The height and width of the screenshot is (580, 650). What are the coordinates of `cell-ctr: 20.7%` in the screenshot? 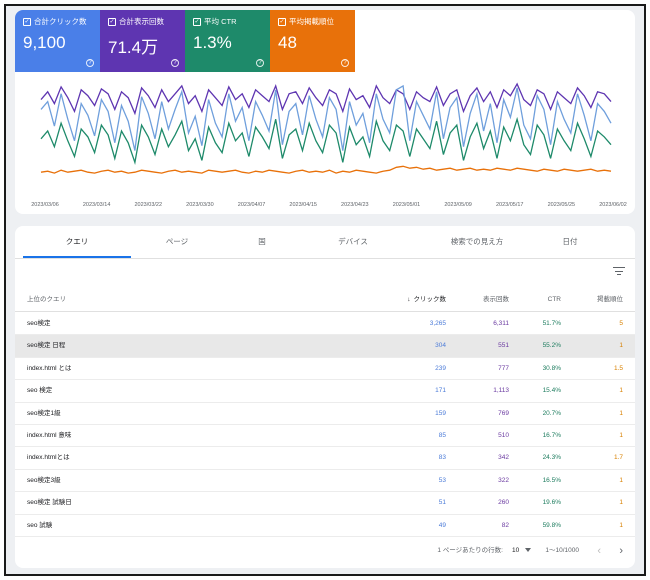 It's located at (551, 413).